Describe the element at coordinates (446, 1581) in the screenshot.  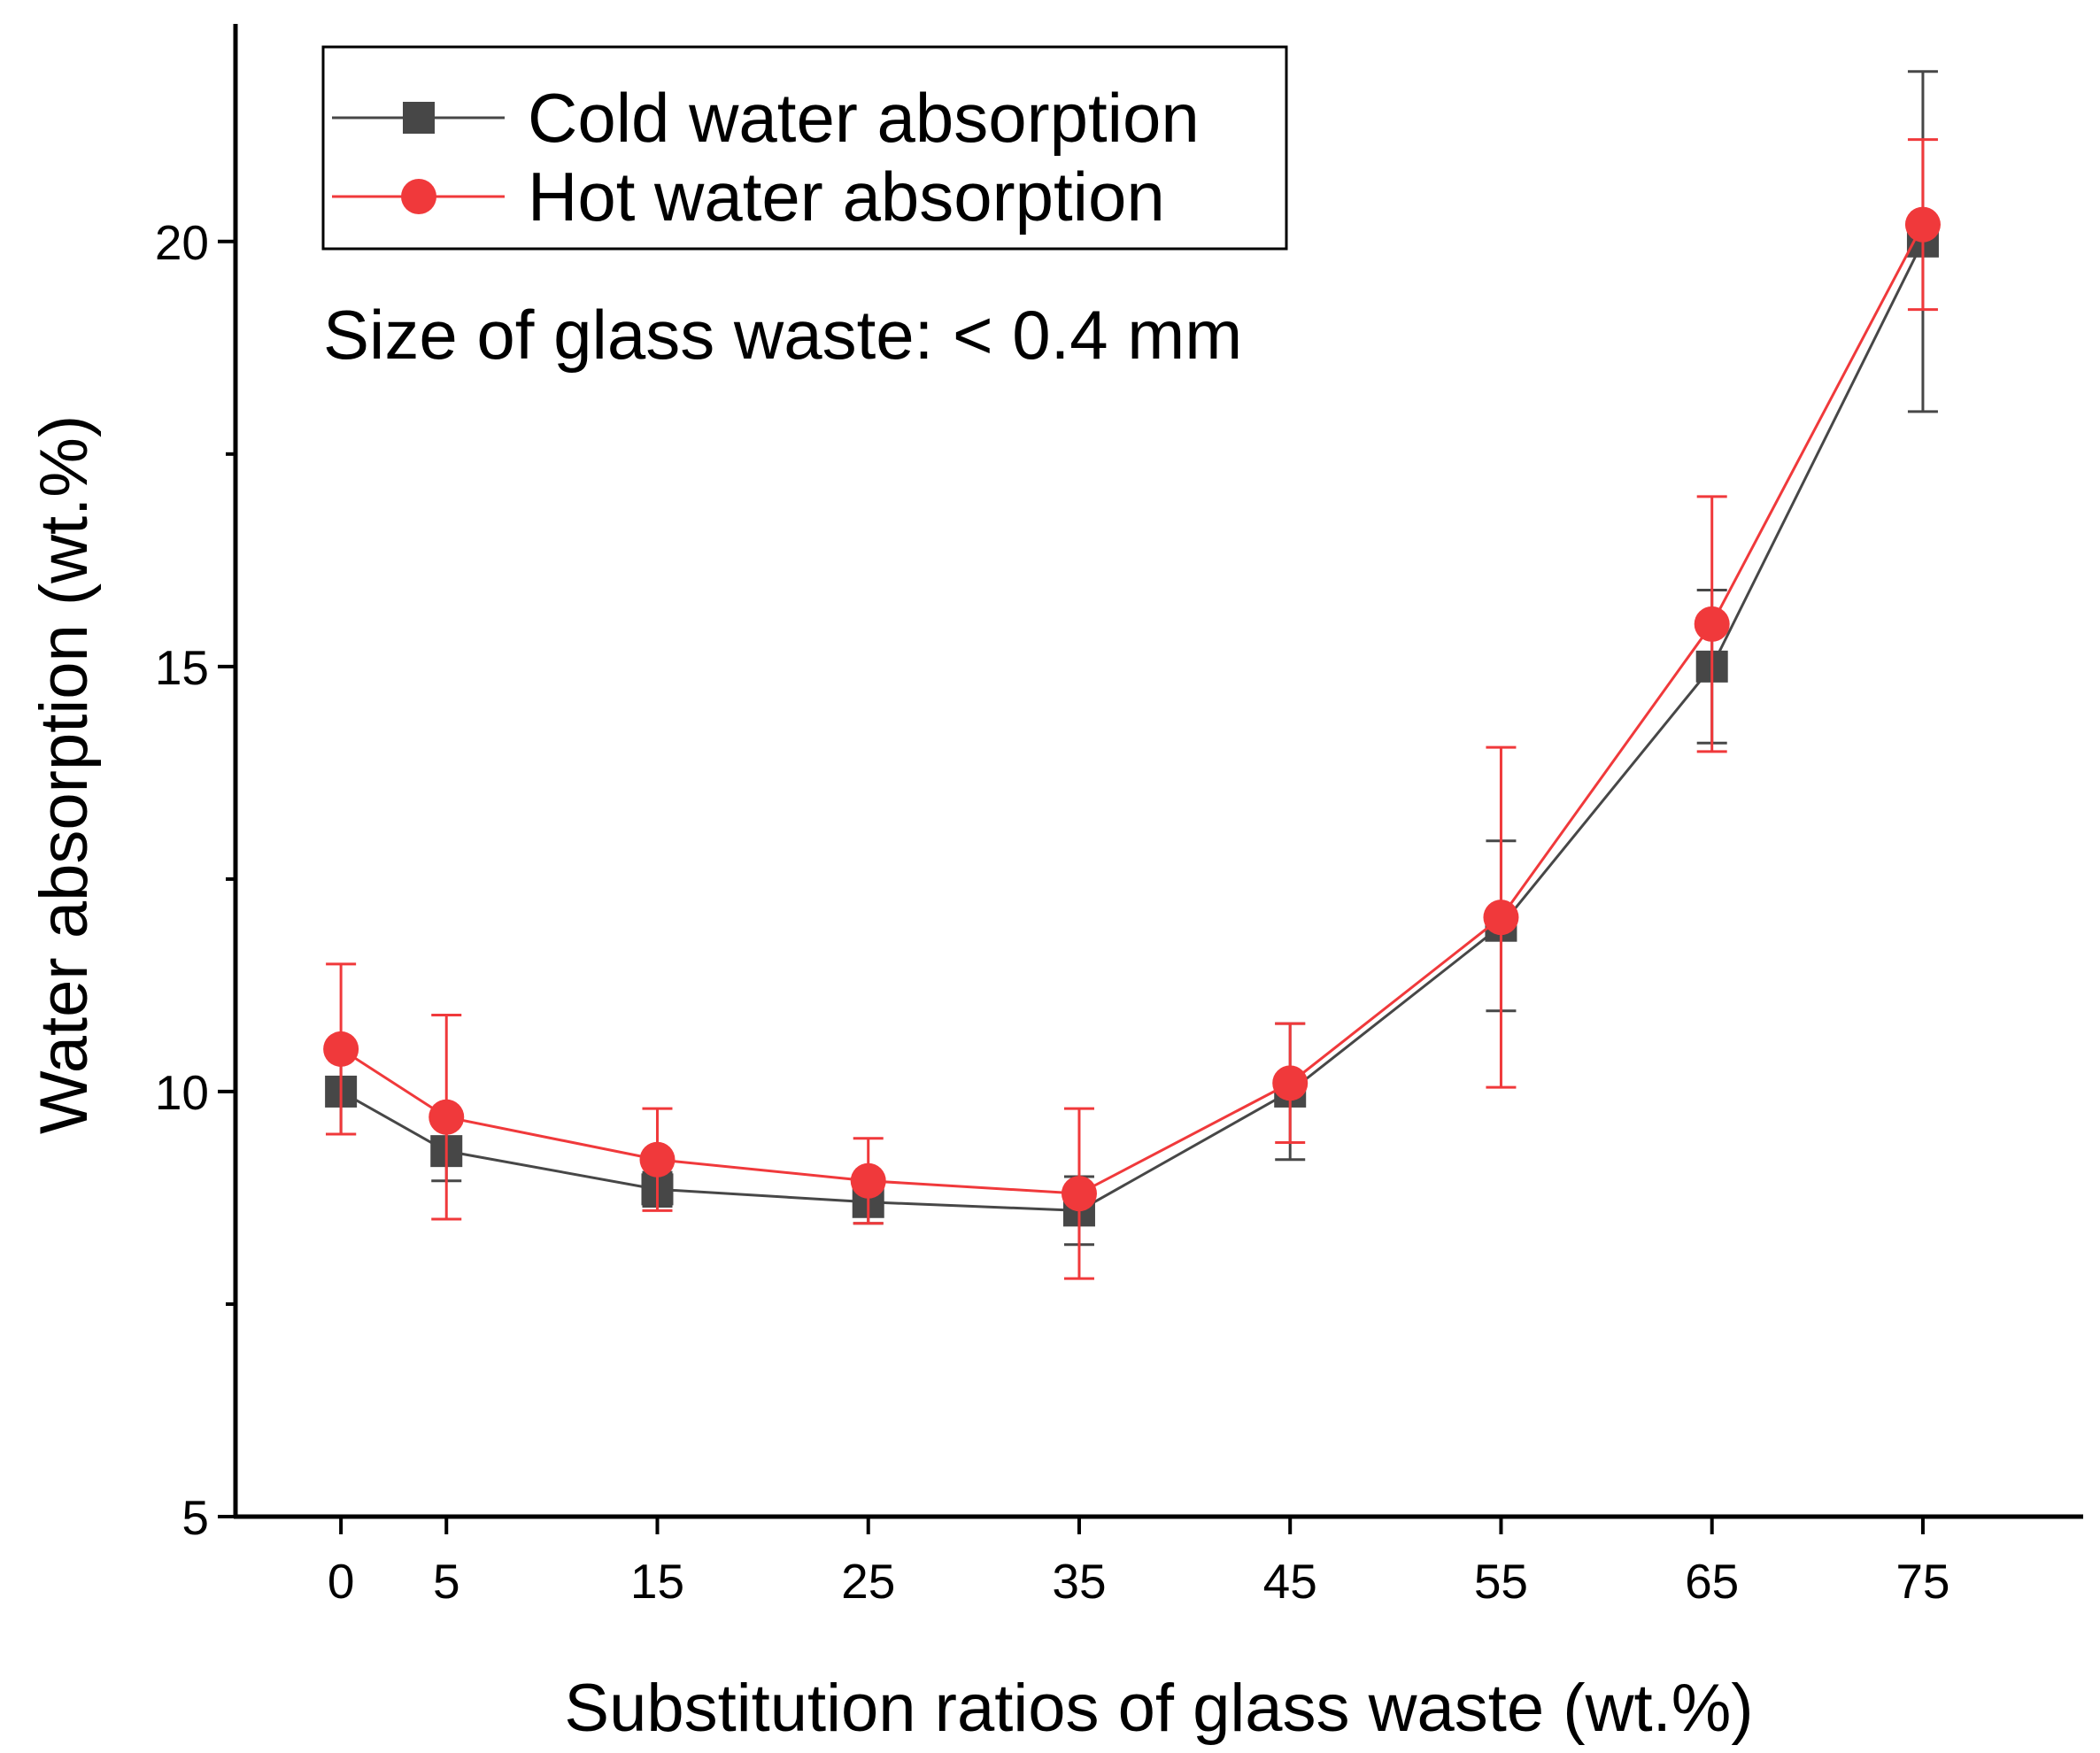
I see `x-tick-label: 5` at that location.